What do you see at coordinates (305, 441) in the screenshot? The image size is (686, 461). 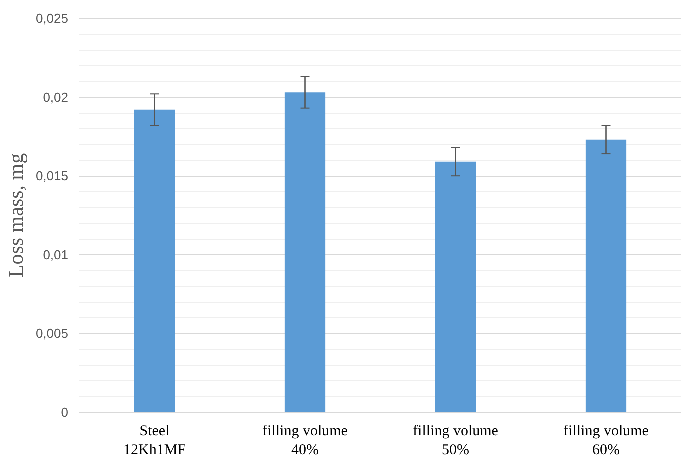 I see `x-tick-label: filling volume 40%` at bounding box center [305, 441].